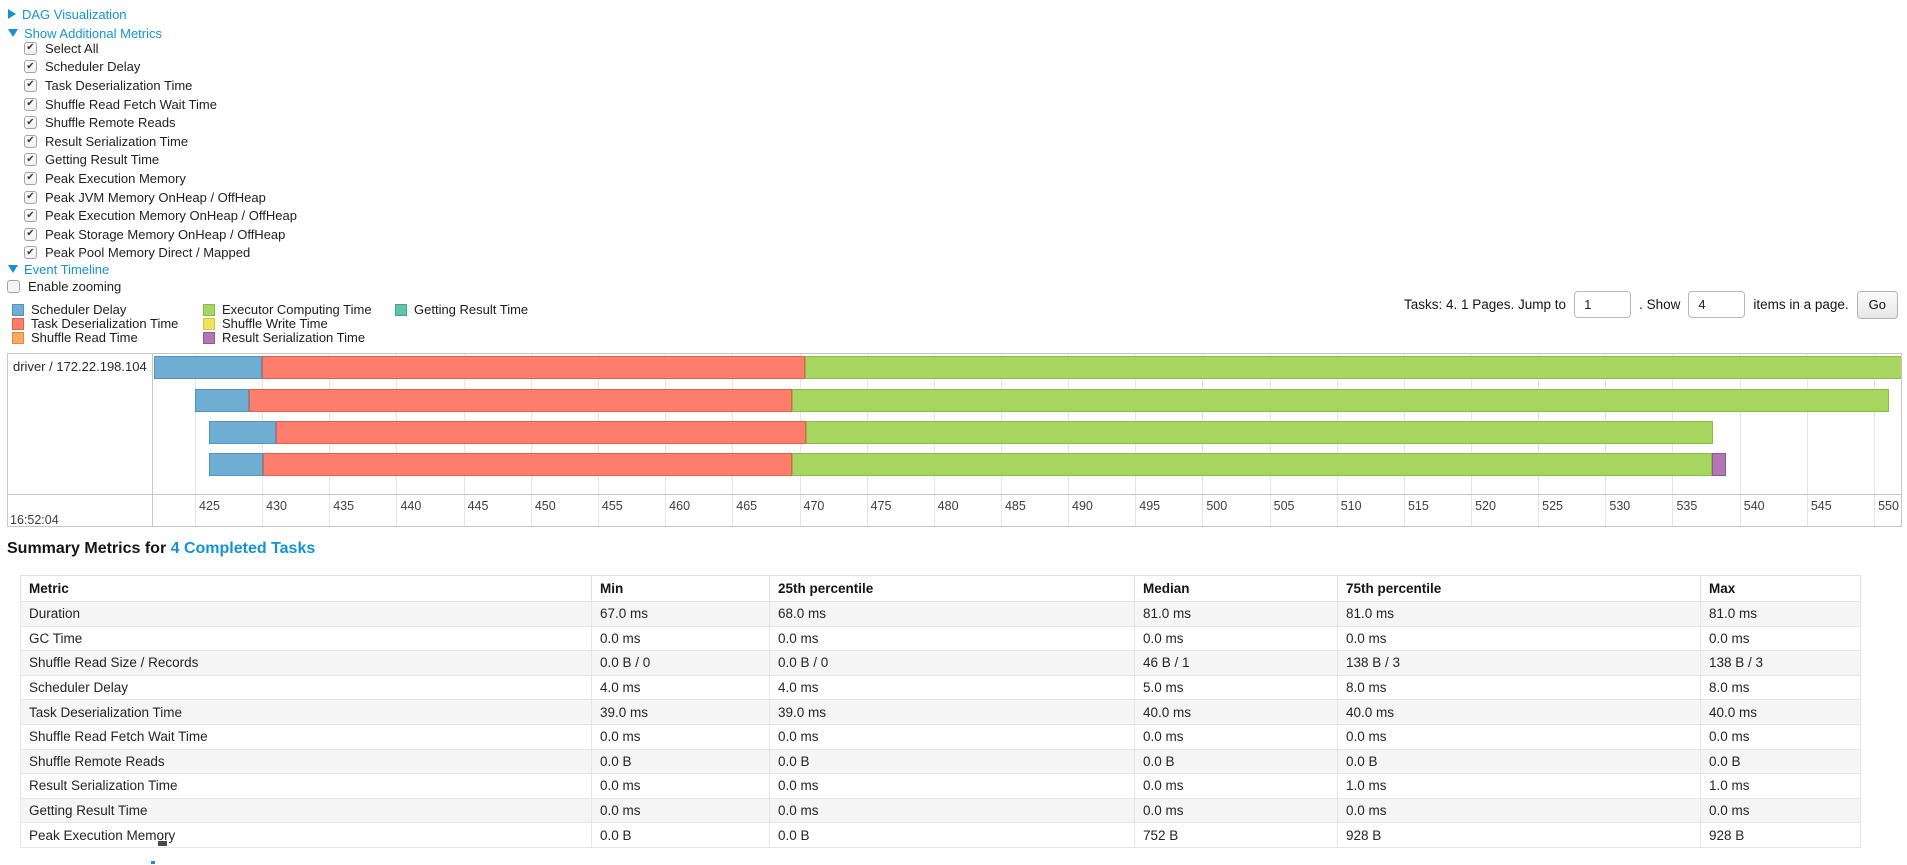 Image resolution: width=1907 pixels, height=865 pixels. What do you see at coordinates (1717, 304) in the screenshot?
I see `items-per-page-input` at bounding box center [1717, 304].